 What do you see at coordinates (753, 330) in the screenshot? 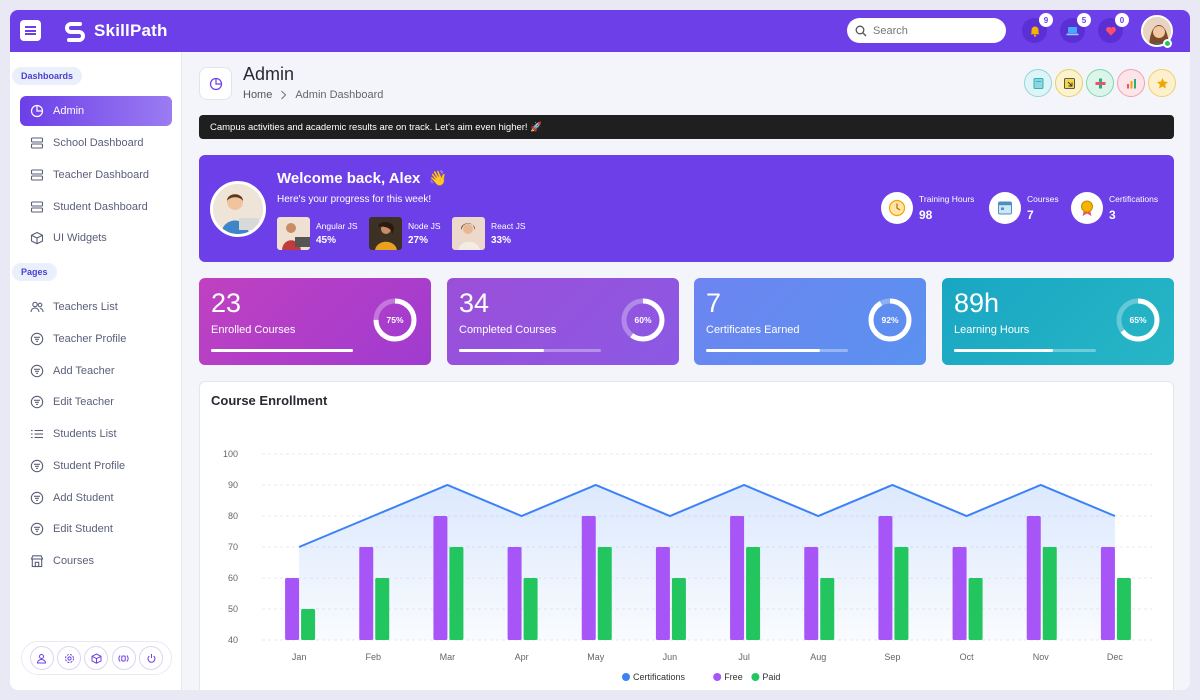
I see `stat-card-label: Certificates Earned` at bounding box center [753, 330].